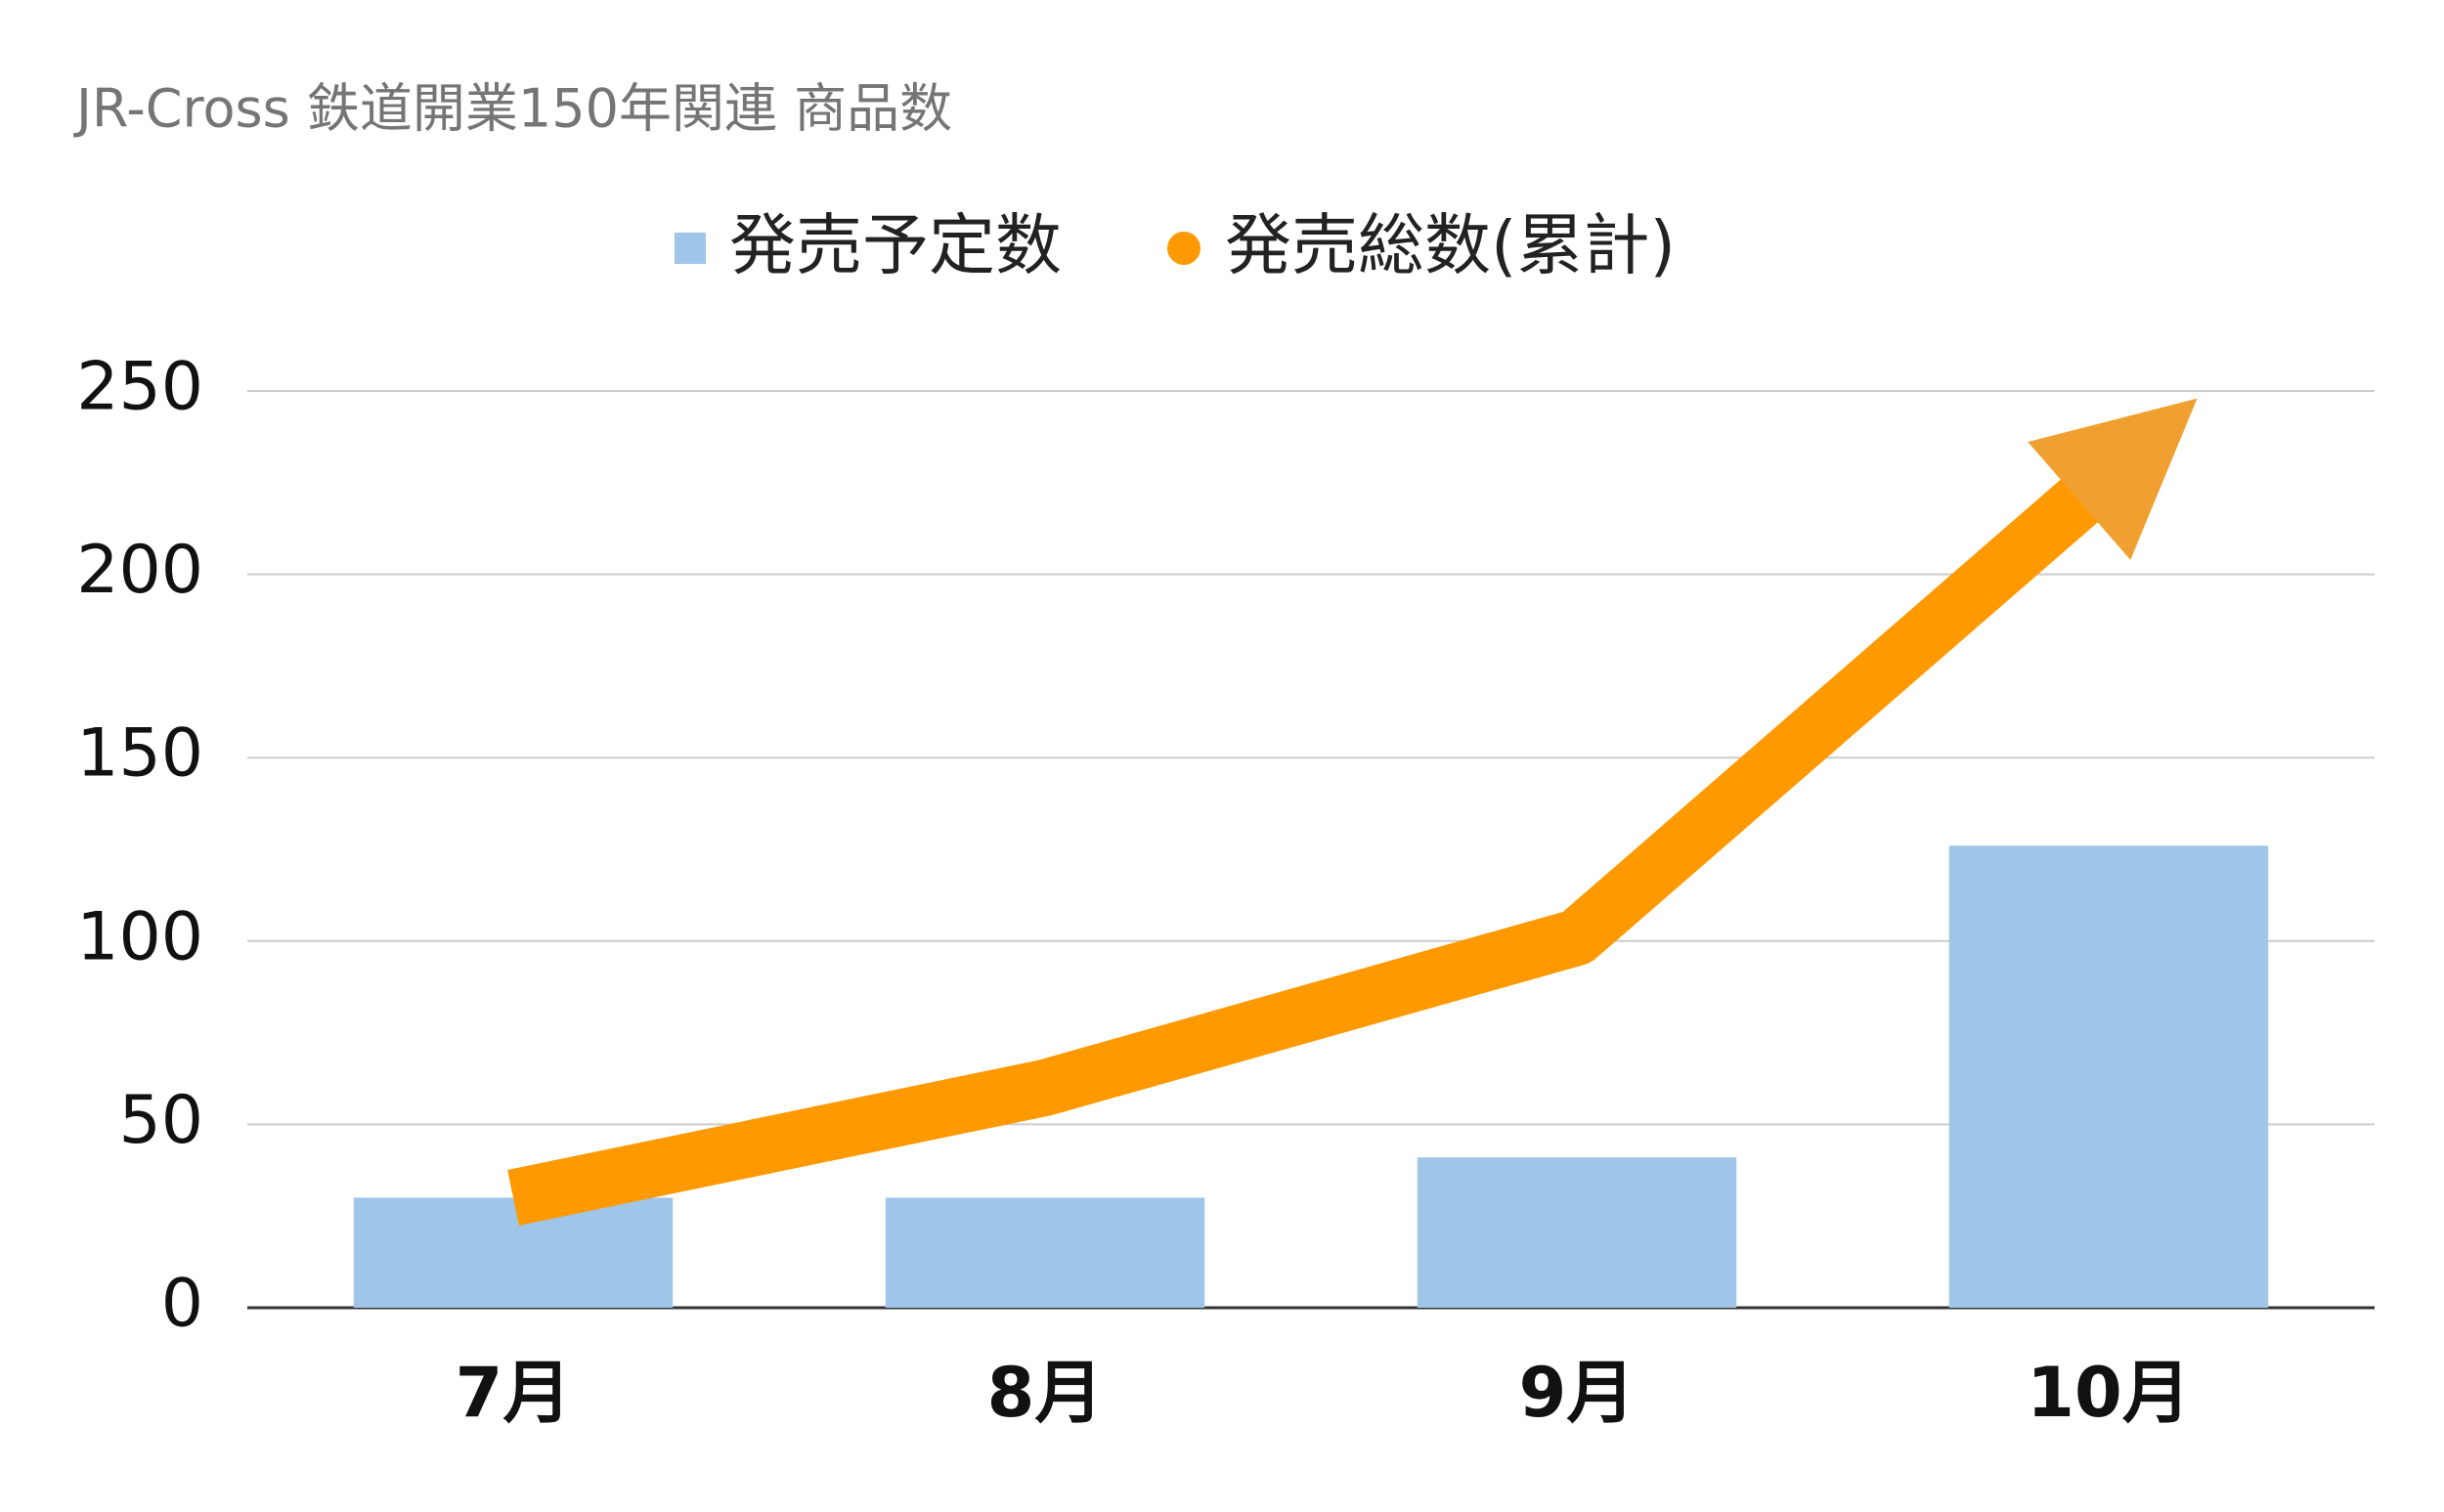 The width and height of the screenshot is (2444, 1512). Describe the element at coordinates (513, 109) in the screenshot. I see `chart-title: JR-Cross 鉄道開業150年関連 商品数` at that location.